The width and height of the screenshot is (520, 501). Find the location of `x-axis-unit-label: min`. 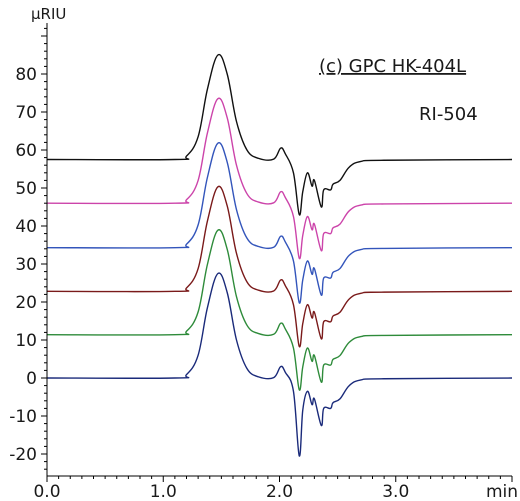

x-axis-unit-label: min is located at coordinates (502, 491).